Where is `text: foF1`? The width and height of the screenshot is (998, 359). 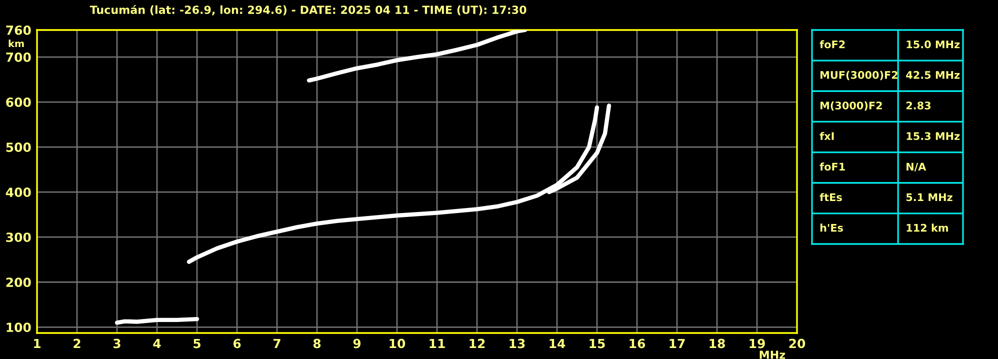 text: foF1 is located at coordinates (832, 166).